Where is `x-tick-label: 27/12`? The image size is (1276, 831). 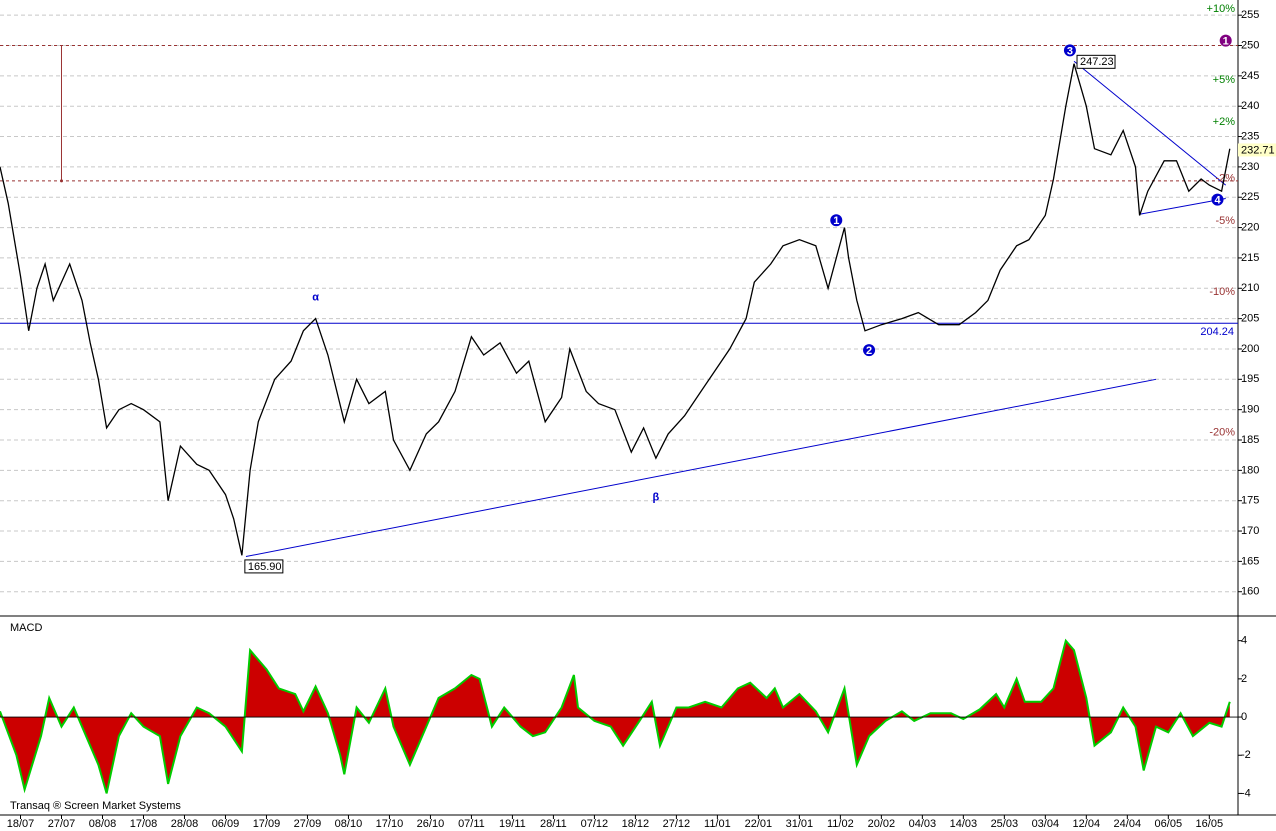
x-tick-label: 27/12 is located at coordinates (677, 824).